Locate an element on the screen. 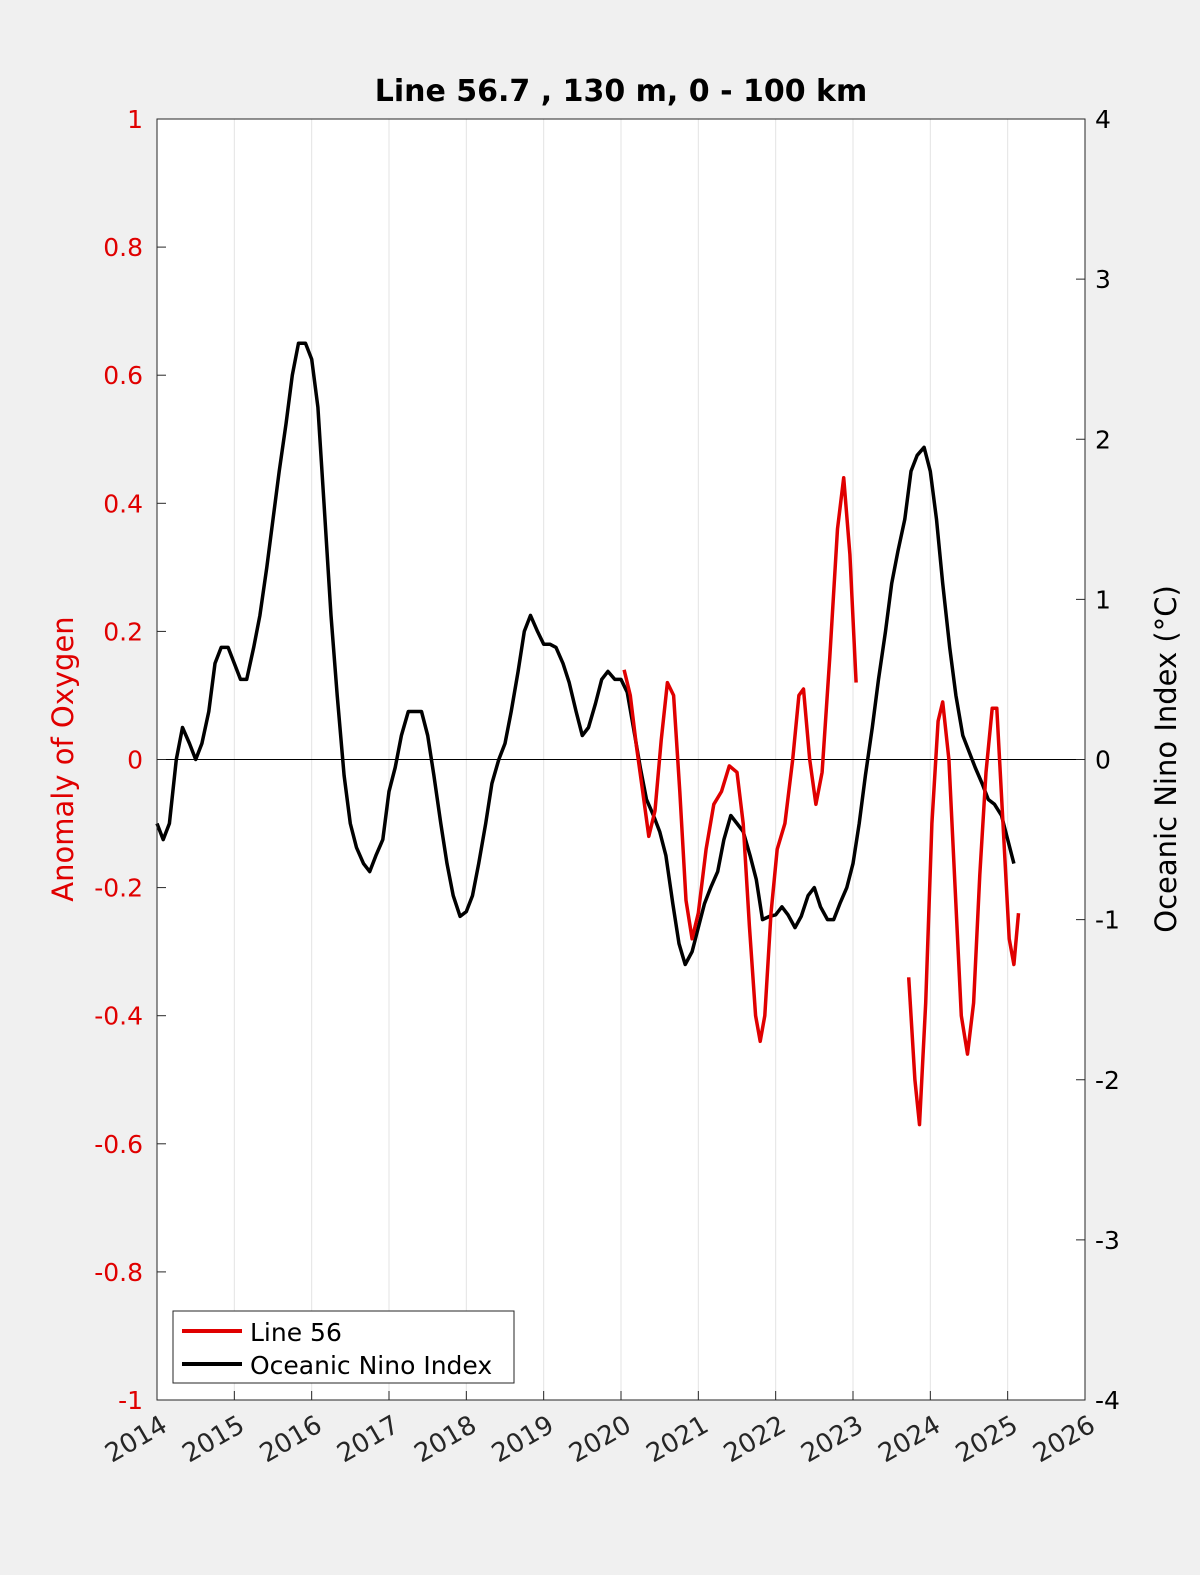  y-left-tick-label: -0.4 is located at coordinates (118, 1016).